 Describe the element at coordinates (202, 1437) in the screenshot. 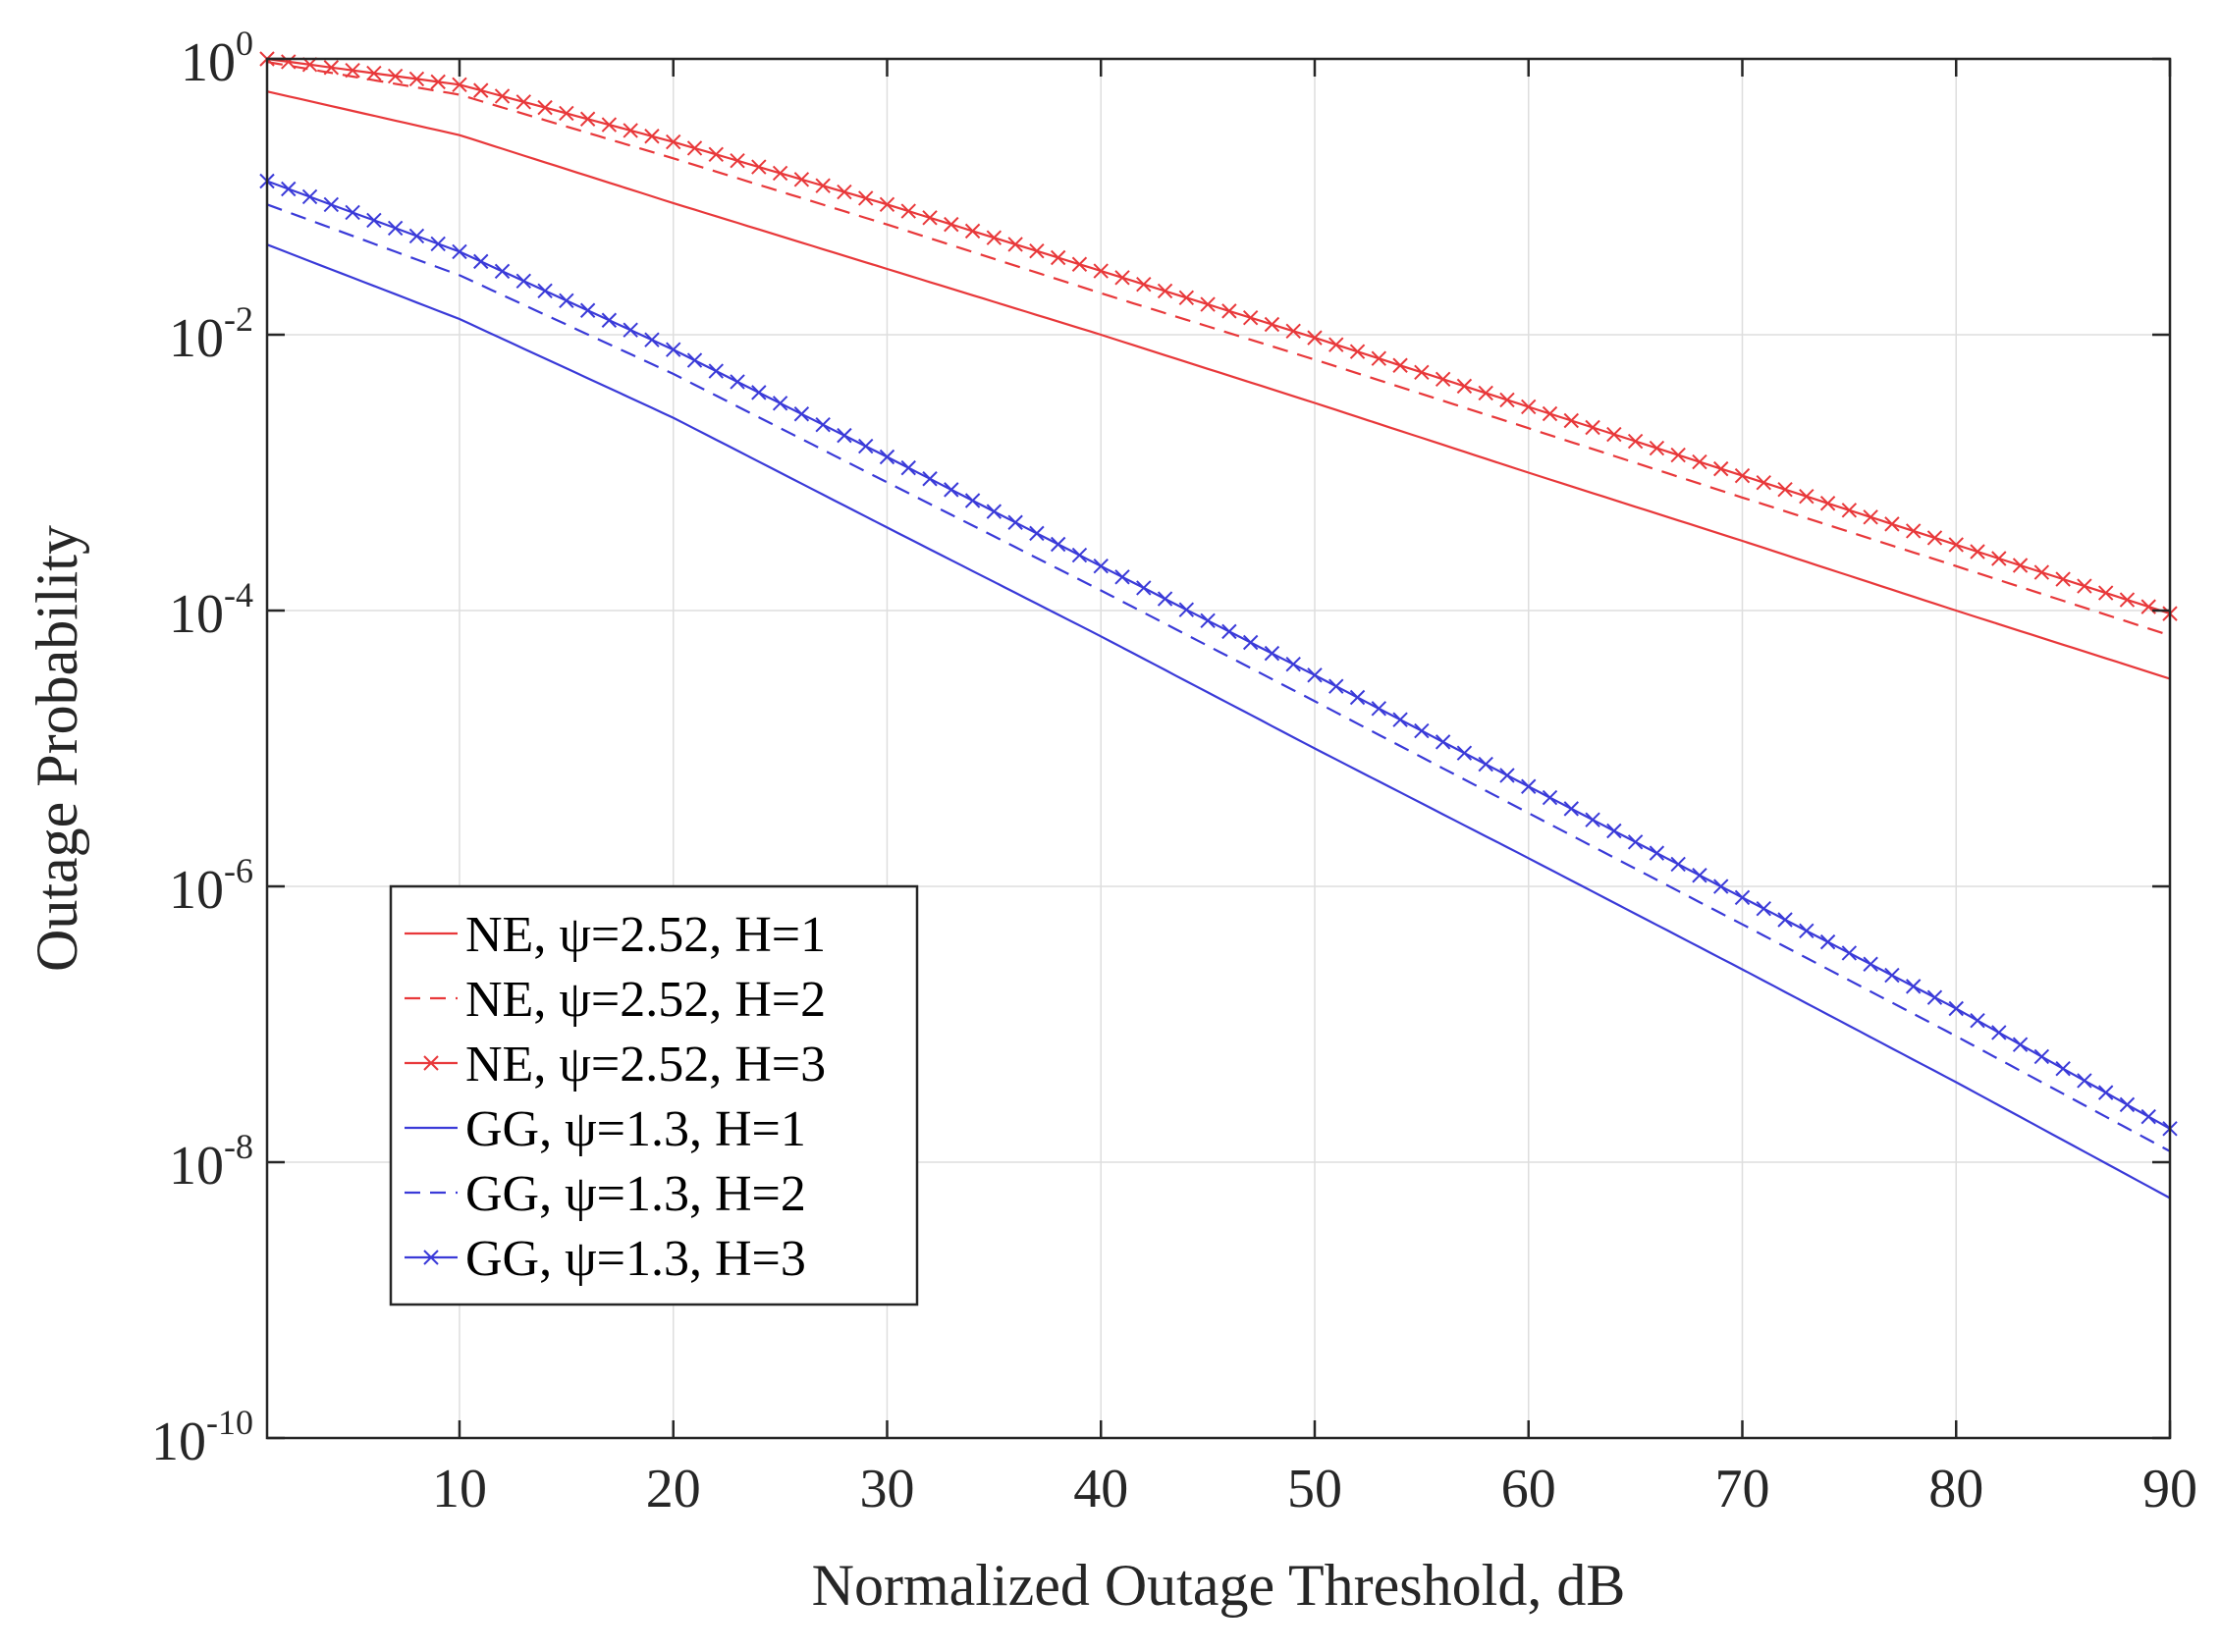

I see `y-tick-label: 10-10` at that location.